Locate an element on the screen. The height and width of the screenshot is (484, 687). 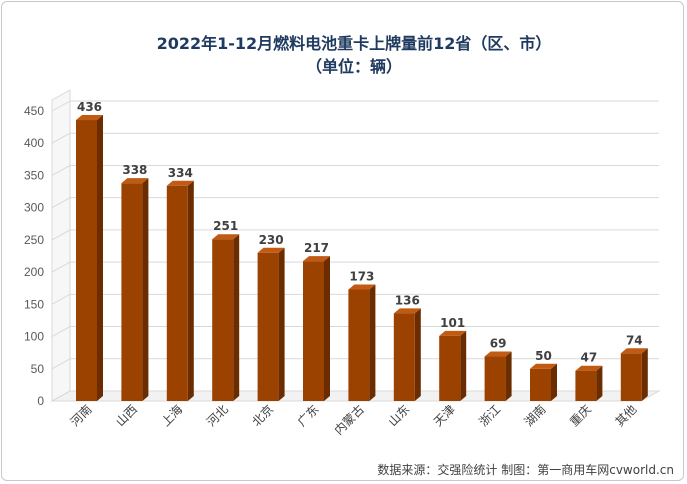
x-tick-label: 广东 is located at coordinates (308, 415).